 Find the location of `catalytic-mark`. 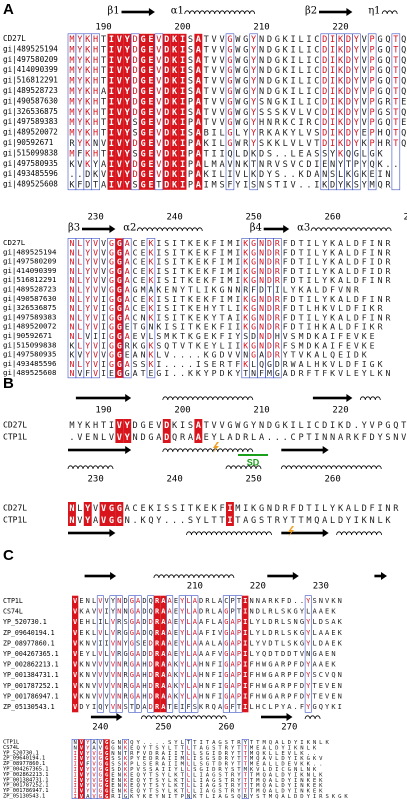

catalytic-mark is located at coordinates (216, 447).